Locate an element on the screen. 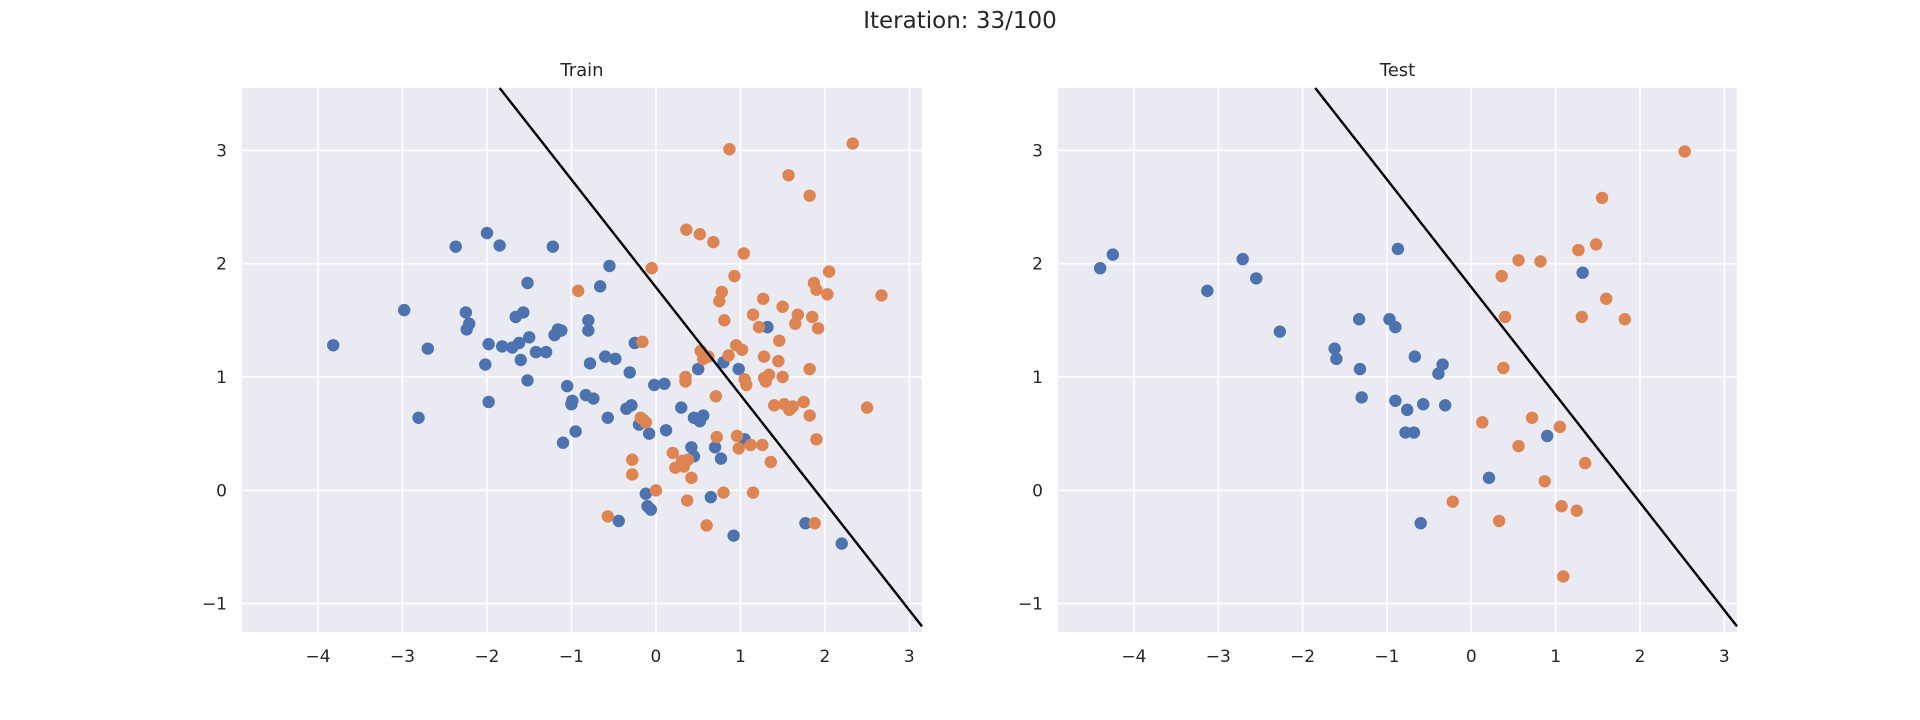 This screenshot has width=1920, height=720. test-ytick-label: 1 is located at coordinates (1037, 378).